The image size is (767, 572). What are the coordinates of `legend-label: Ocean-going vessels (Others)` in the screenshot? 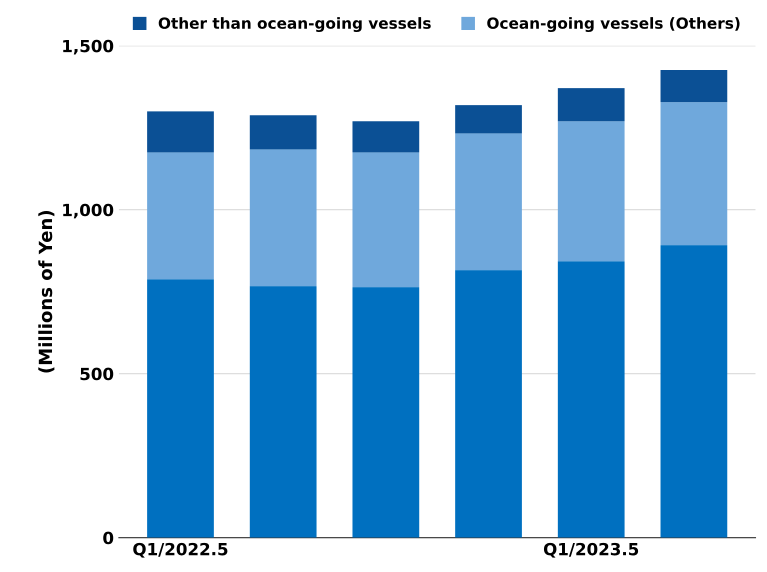 It's located at (613, 24).